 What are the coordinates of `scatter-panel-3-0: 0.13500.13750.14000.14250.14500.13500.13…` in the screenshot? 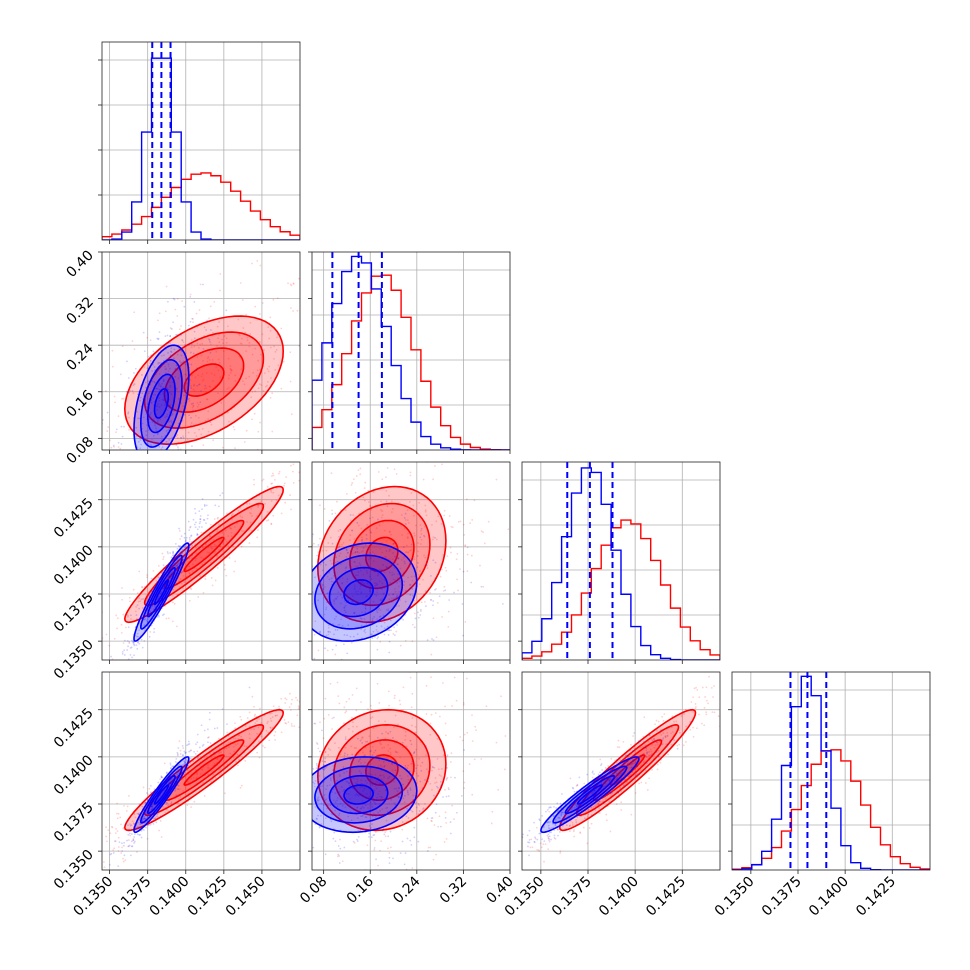 It's located at (176, 795).